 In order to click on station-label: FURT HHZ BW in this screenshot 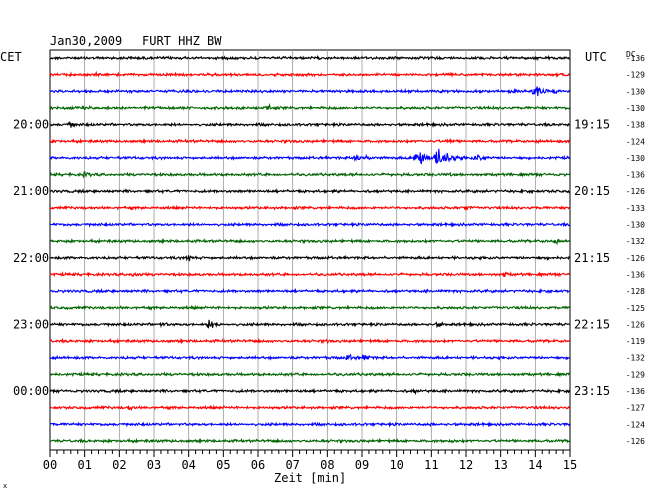, I will do `click(182, 41)`.